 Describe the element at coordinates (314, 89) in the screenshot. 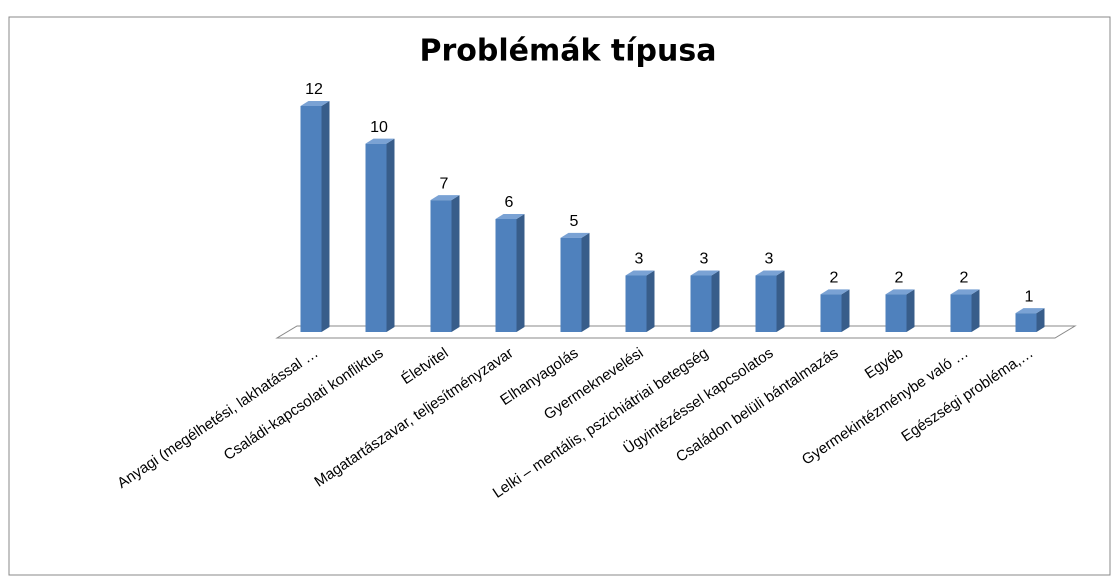

I see `value-label: 12` at that location.